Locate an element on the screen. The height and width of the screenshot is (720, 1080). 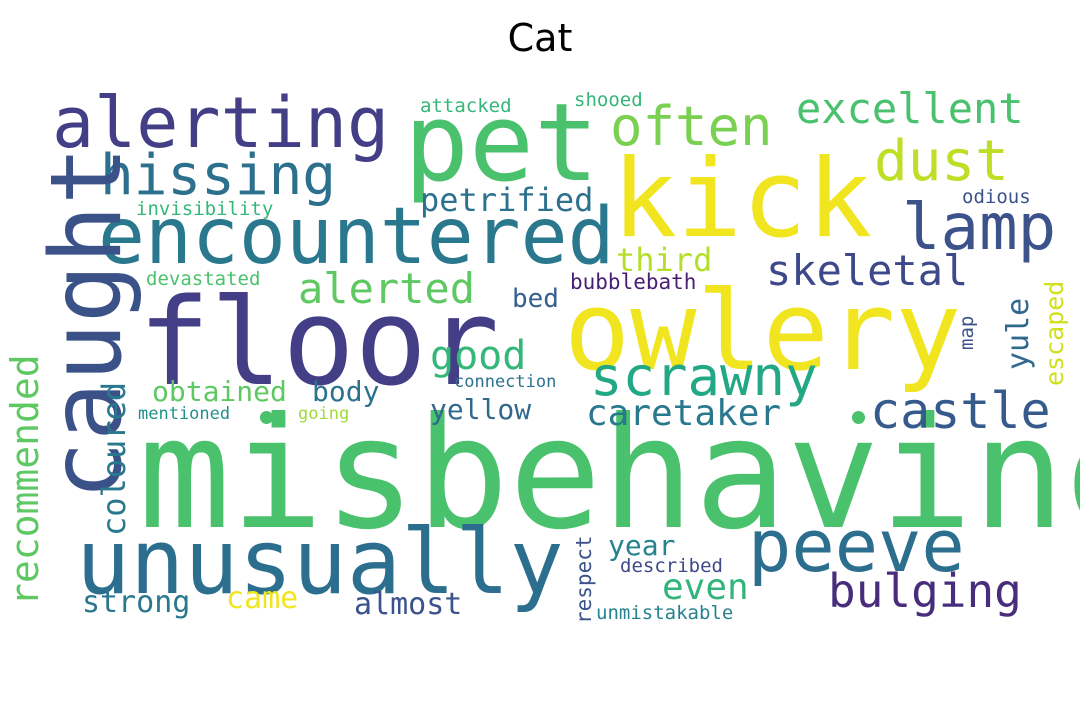
word: devastated is located at coordinates (203, 279).